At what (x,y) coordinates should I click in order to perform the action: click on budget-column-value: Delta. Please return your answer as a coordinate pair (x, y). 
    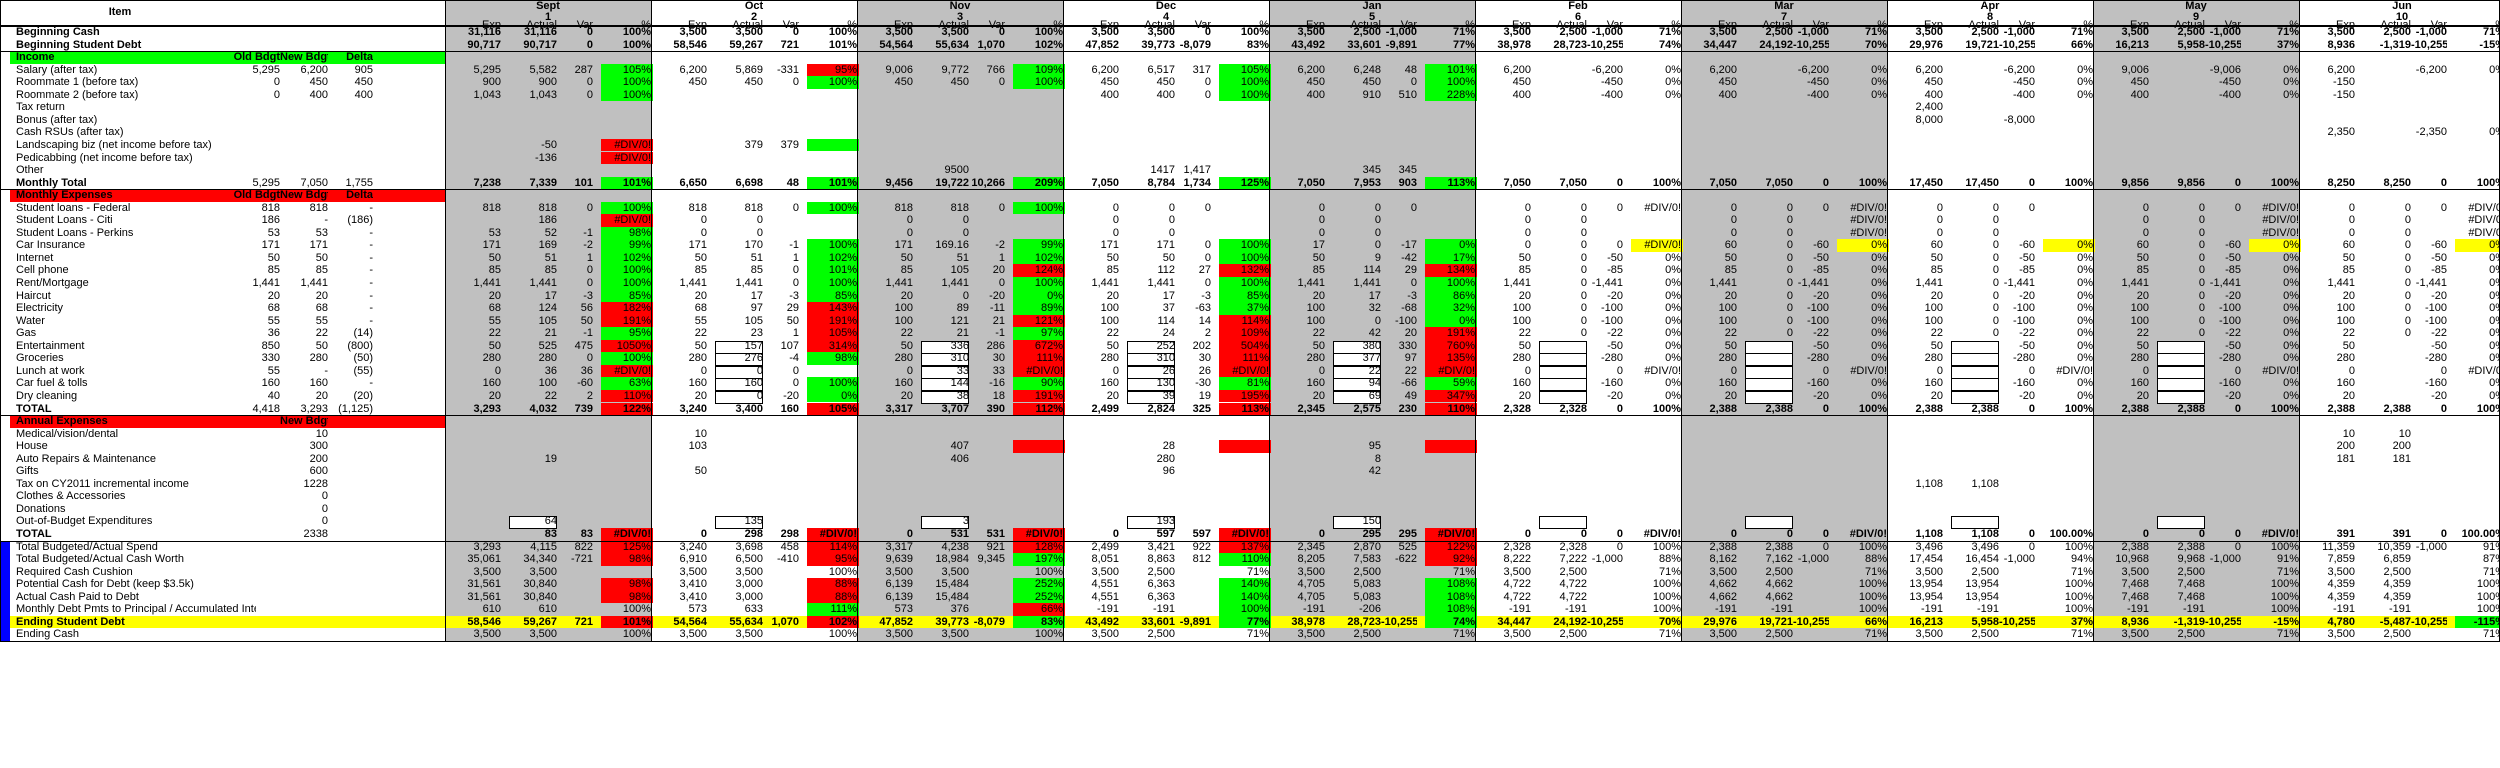
    Looking at the image, I should click on (359, 195).